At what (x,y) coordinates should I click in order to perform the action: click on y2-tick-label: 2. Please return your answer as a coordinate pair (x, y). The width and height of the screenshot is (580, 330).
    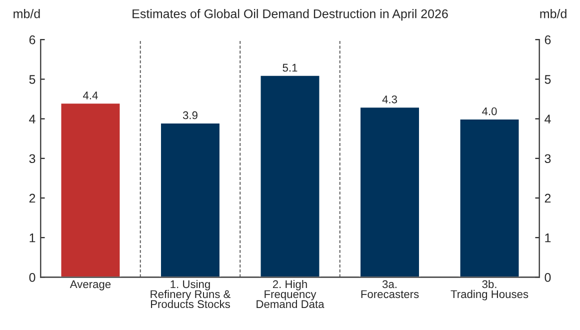
    Looking at the image, I should click on (547, 198).